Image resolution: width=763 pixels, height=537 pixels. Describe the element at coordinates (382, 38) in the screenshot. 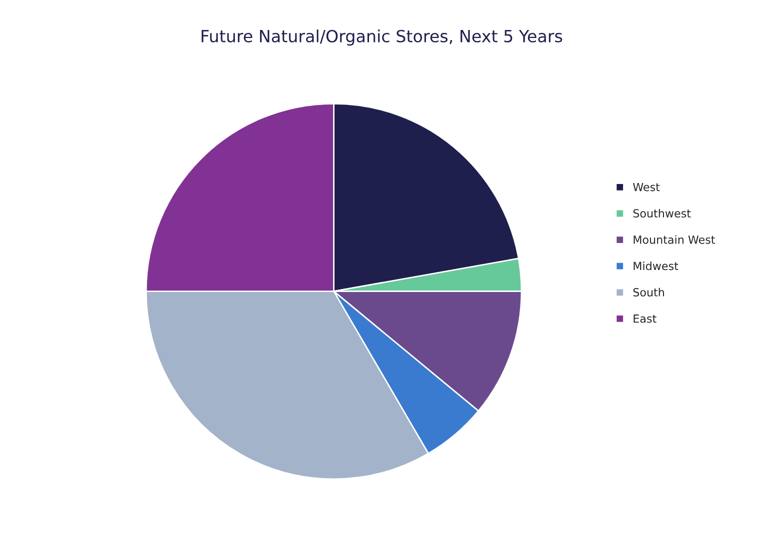

I see `chart-title: Future Natural/Organic Stores, Next 5 Years` at that location.